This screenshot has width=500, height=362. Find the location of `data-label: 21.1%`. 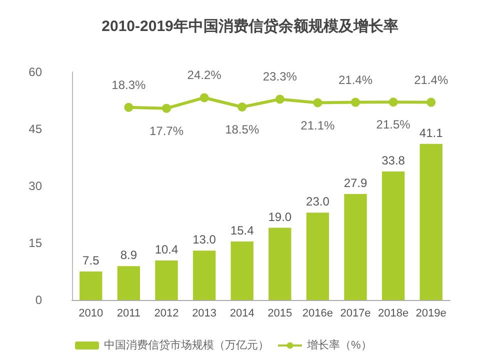

data-label: 21.1% is located at coordinates (318, 125).